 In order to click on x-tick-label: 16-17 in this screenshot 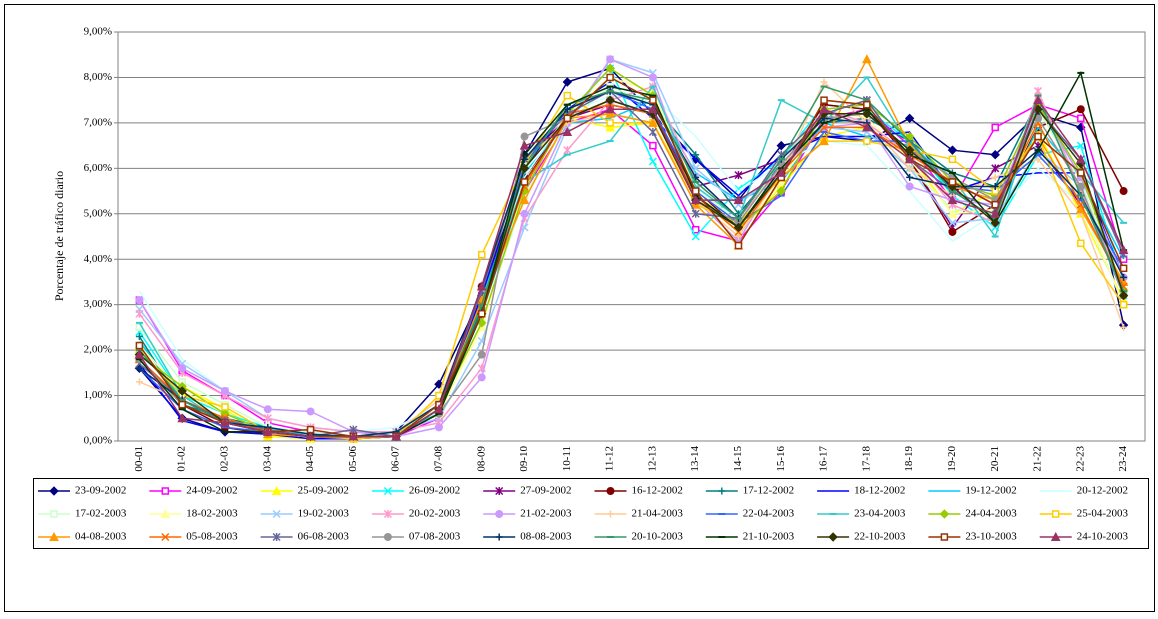, I will do `click(824, 459)`.